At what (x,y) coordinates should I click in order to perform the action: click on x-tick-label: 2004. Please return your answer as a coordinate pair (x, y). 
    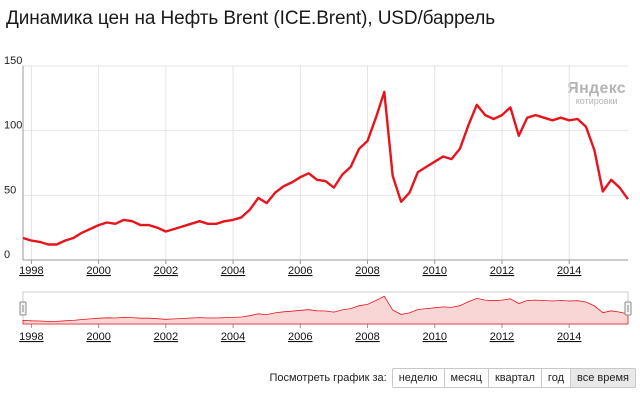
    Looking at the image, I should click on (233, 271).